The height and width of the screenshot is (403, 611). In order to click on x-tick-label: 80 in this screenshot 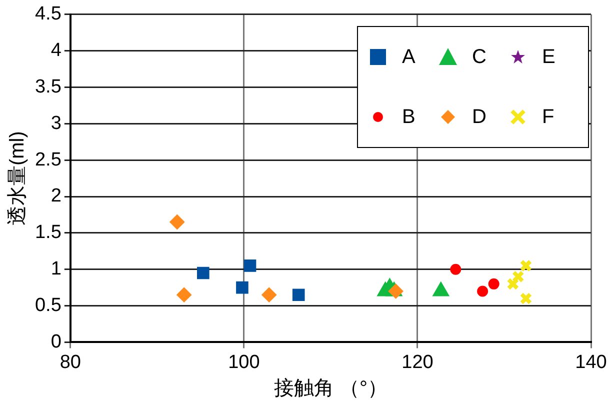, I will do `click(70, 362)`.